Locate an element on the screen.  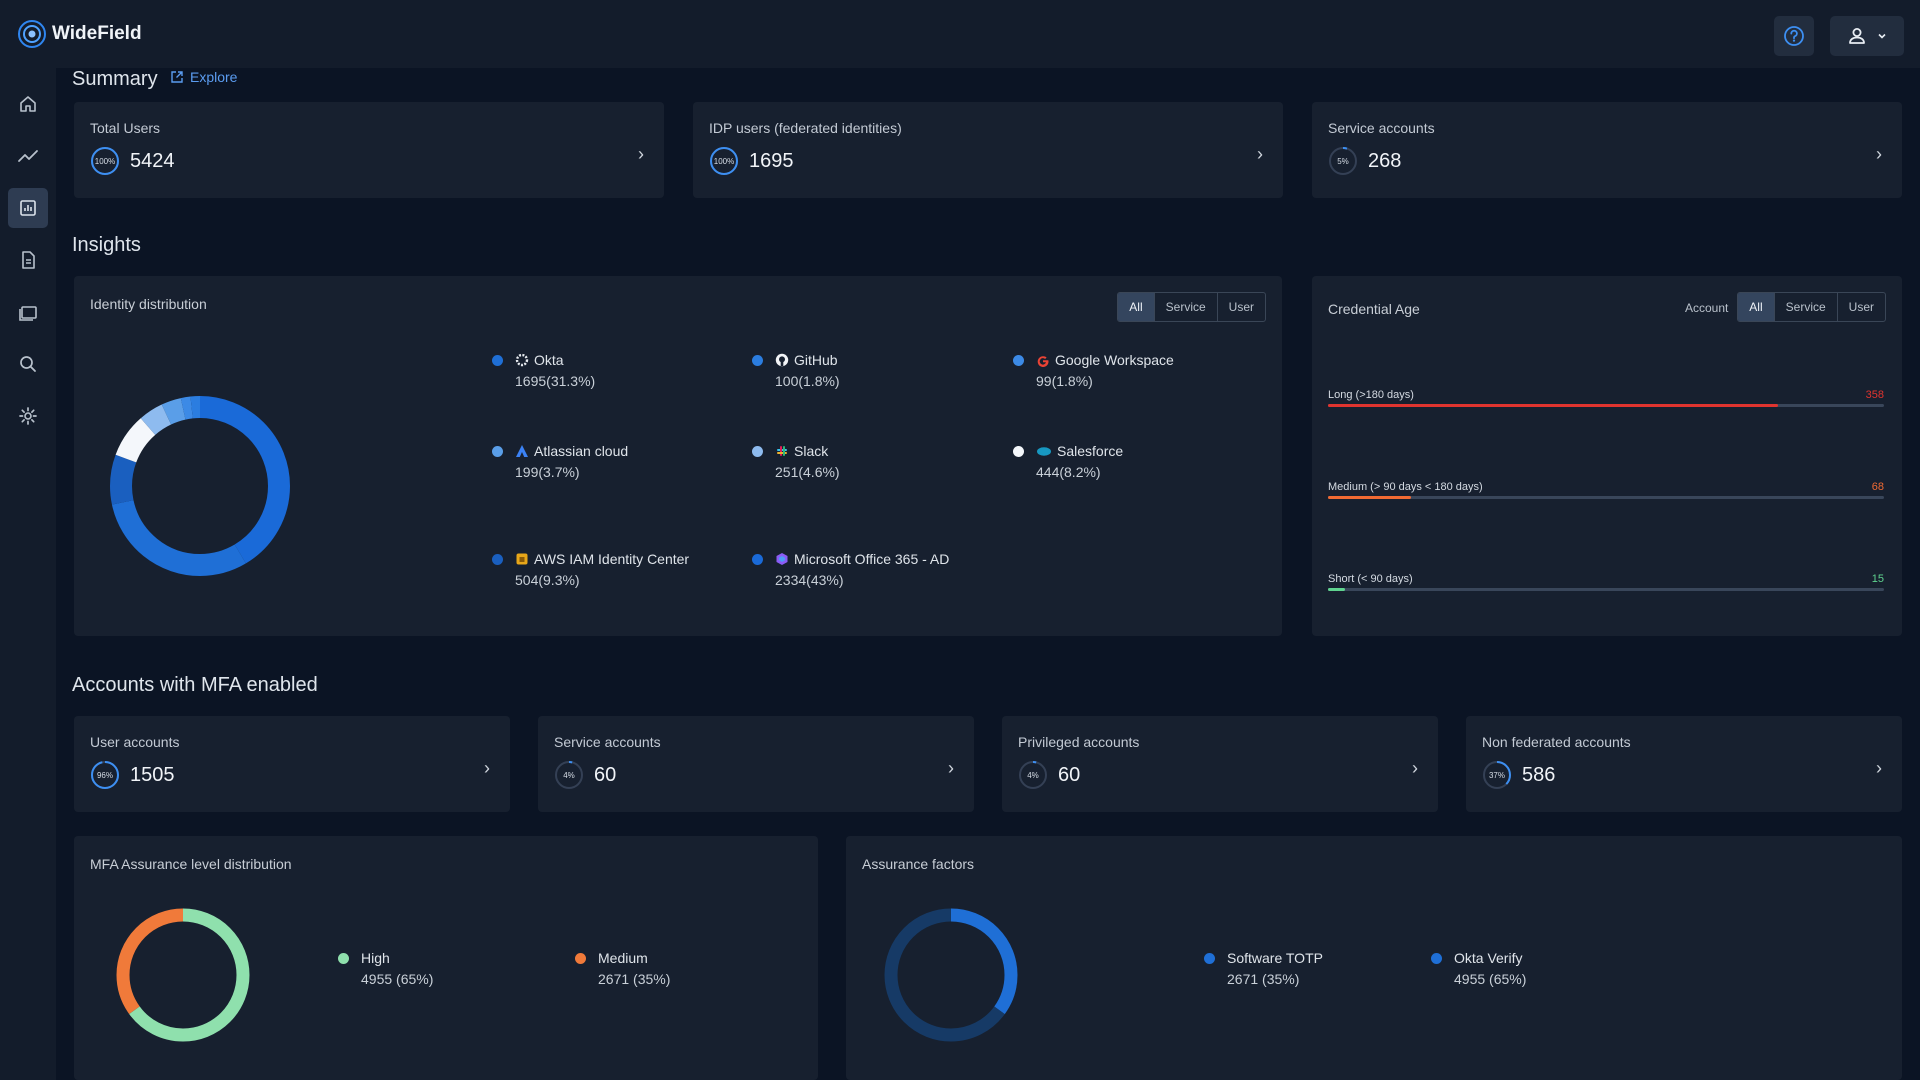
help-button is located at coordinates (1794, 36).